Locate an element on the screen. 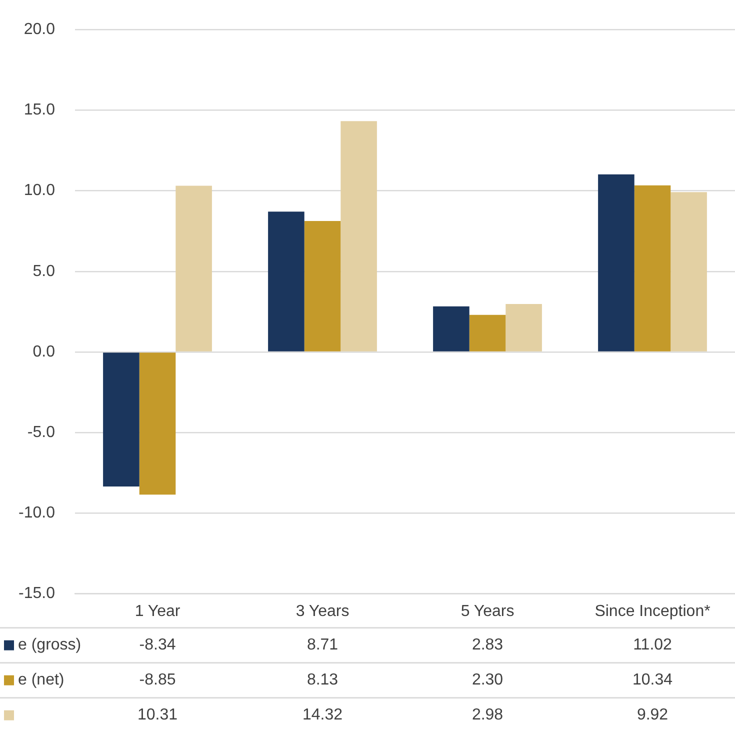 This screenshot has height=735, width=735. legend-label: e (gross) is located at coordinates (50, 645).